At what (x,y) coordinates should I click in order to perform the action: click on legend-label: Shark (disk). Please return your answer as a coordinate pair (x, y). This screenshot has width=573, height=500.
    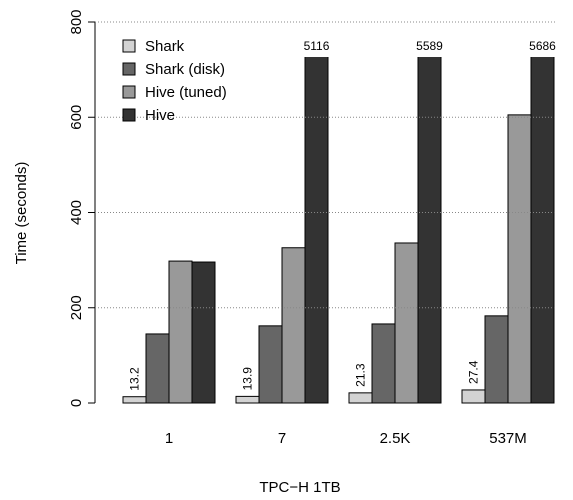
    Looking at the image, I should click on (185, 69).